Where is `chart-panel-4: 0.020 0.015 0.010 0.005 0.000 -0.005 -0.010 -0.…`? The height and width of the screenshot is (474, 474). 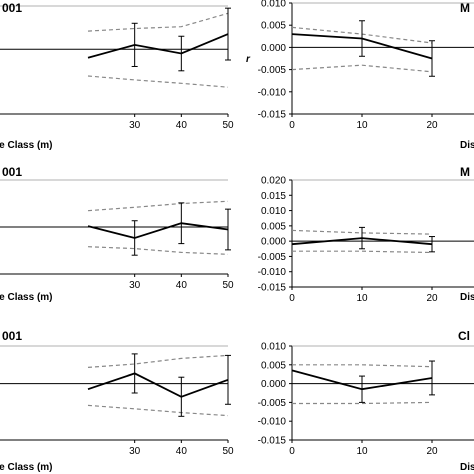
chart-panel-4: 0.020 0.015 0.010 0.005 0.000 -0.005 -0.010 -0.… is located at coordinates (366, 234).